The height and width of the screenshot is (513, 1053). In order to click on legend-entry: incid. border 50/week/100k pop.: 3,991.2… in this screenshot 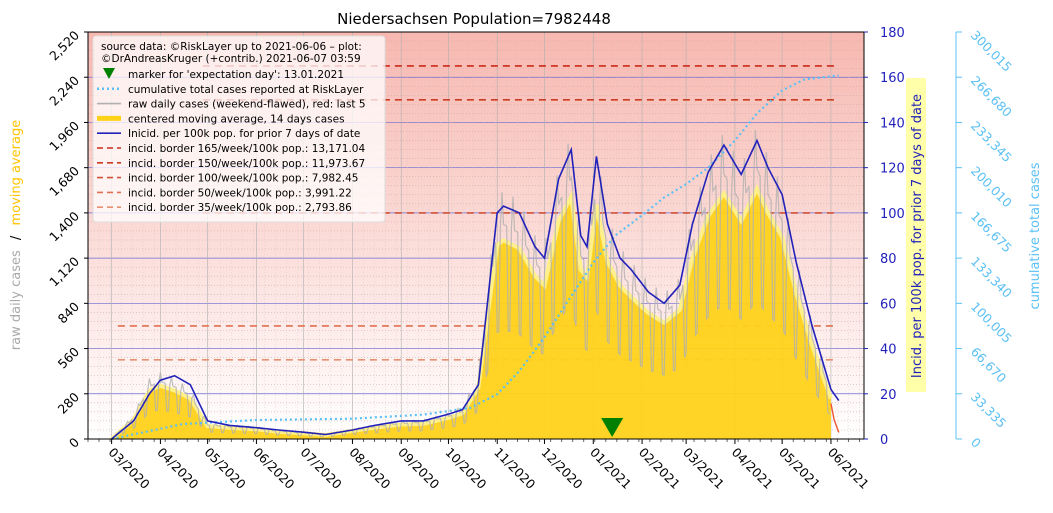, I will do `click(224, 193)`.